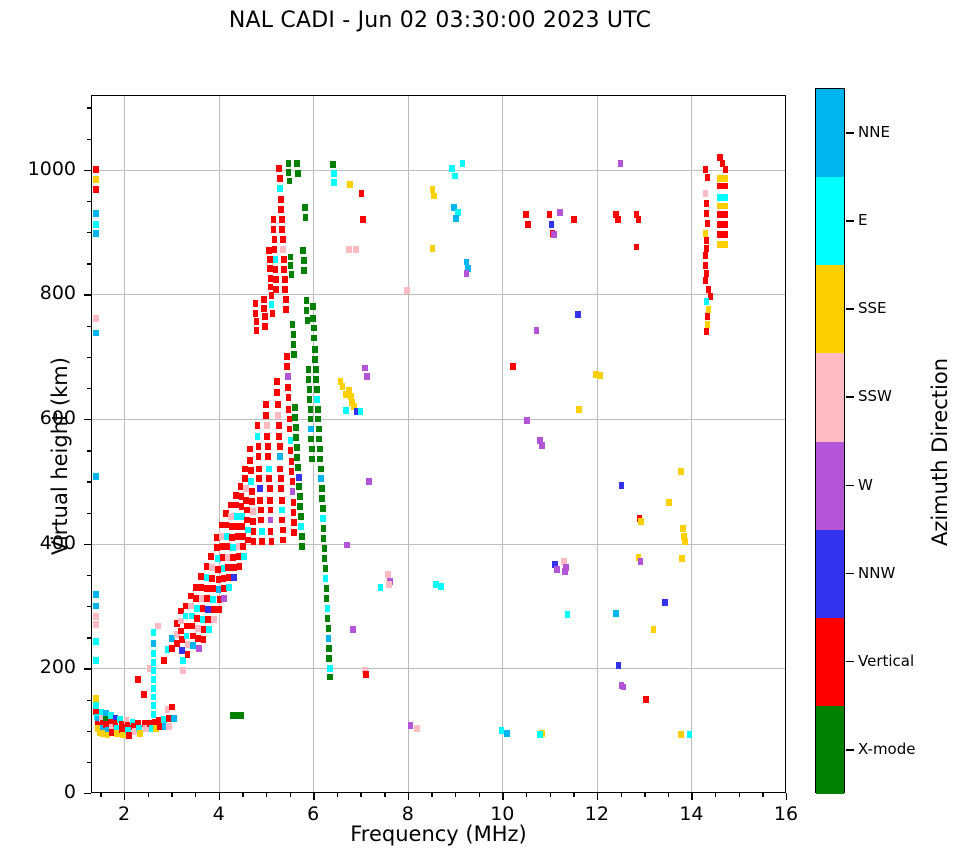 This screenshot has height=857, width=958. I want to click on colorbar-segment-nnw, so click(830, 573).